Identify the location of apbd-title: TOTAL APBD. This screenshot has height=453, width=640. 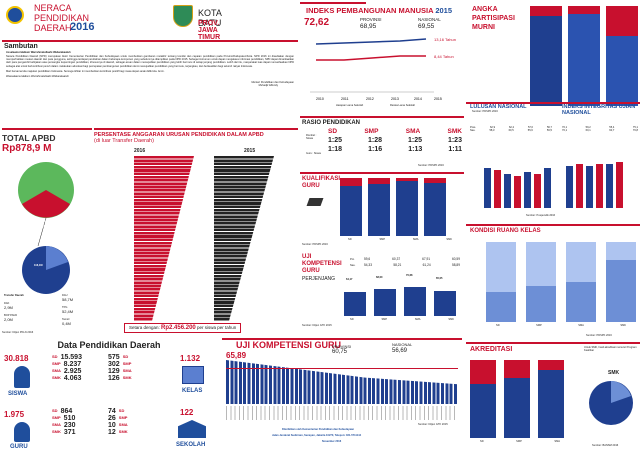
(29, 138).